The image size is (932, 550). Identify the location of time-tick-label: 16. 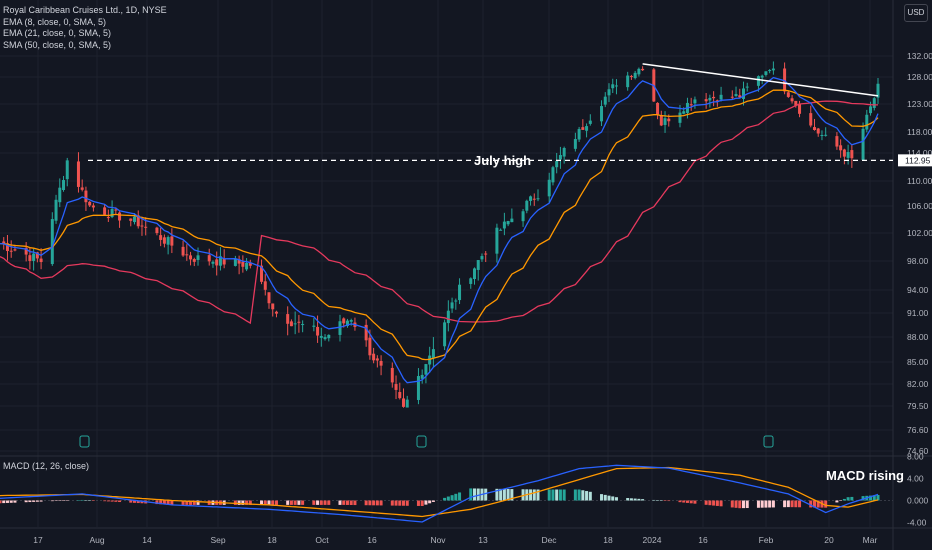
(372, 540).